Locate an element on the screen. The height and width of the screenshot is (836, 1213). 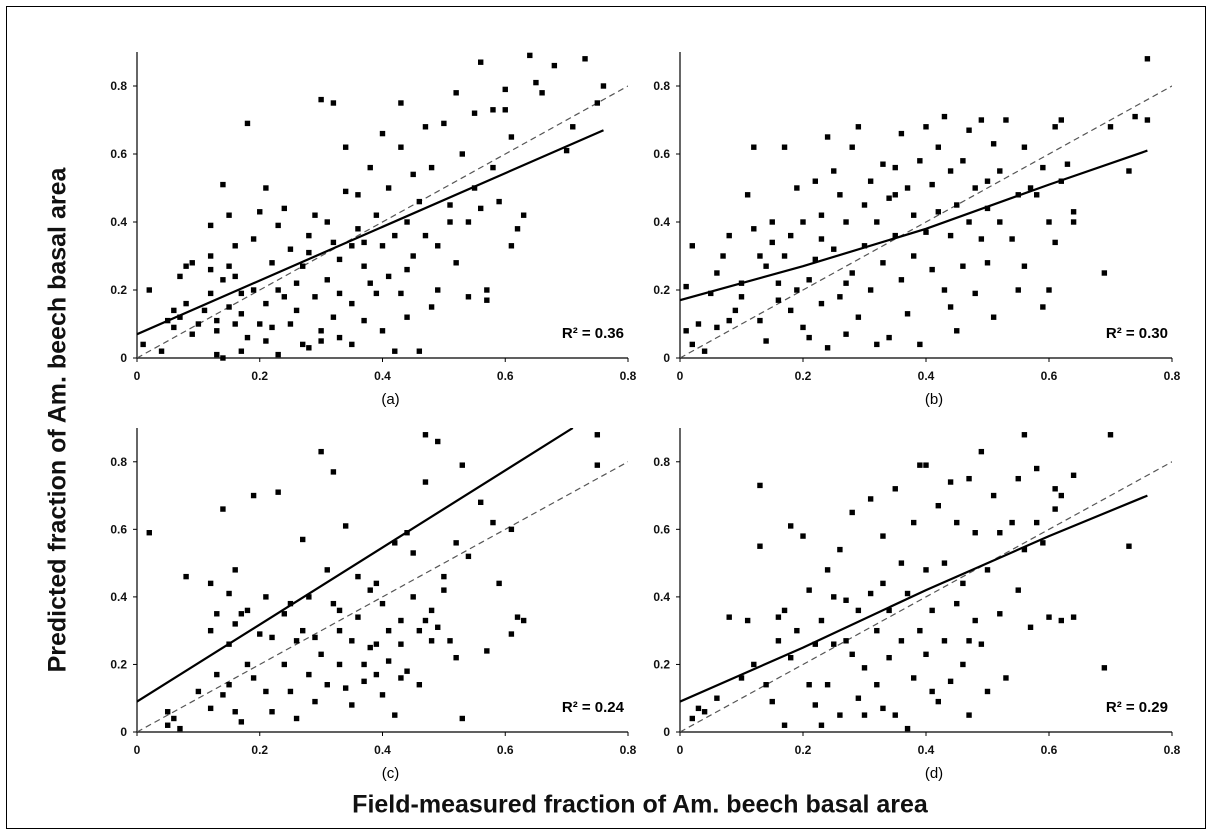
r-squared-label: R² = 0.30 is located at coordinates (1137, 333).